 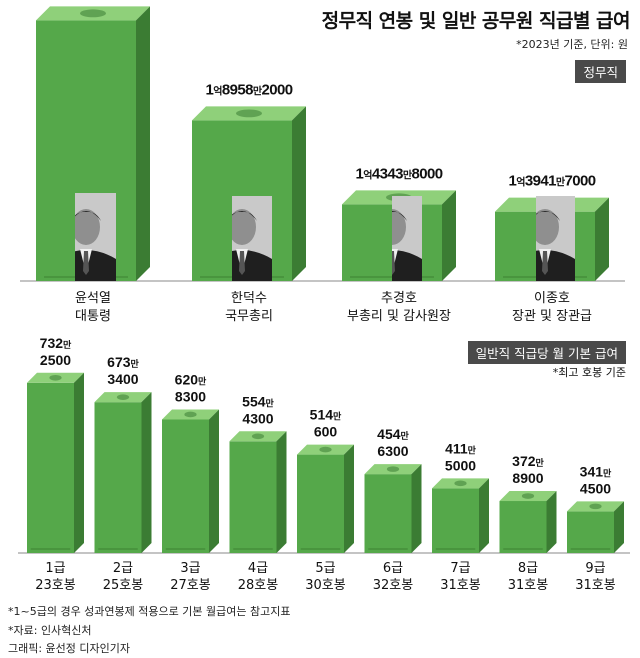 What do you see at coordinates (399, 298) in the screenshot?
I see `political-category-label-3-1: 추경호` at bounding box center [399, 298].